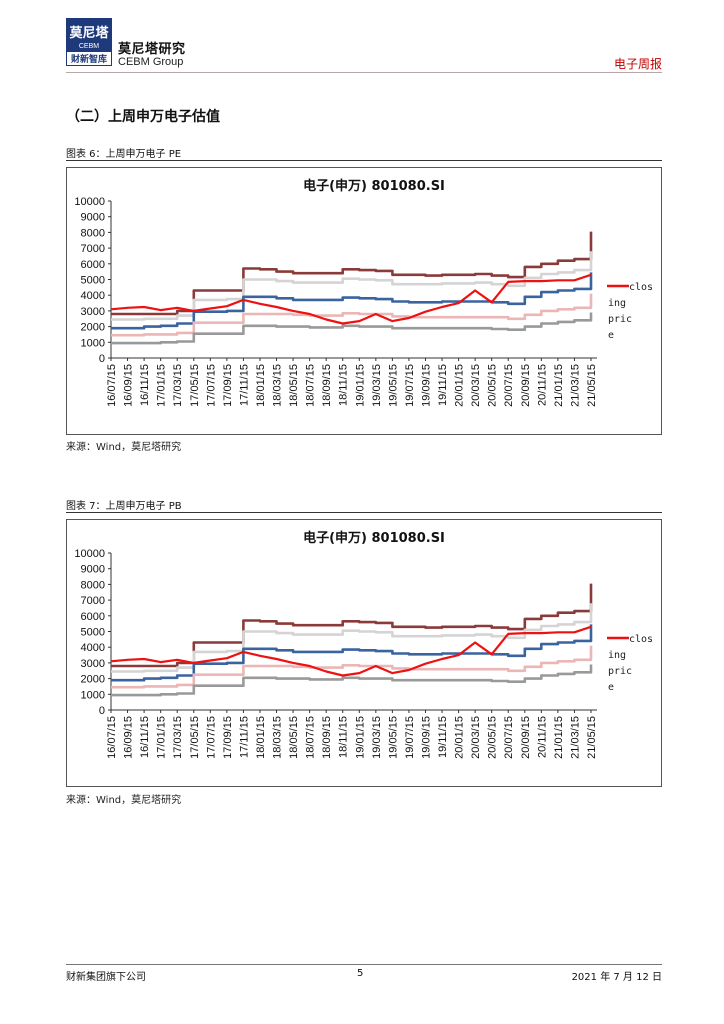  Describe the element at coordinates (124, 154) in the screenshot. I see `figure-6-label: 图表 6：上周申万电子 PE` at that location.